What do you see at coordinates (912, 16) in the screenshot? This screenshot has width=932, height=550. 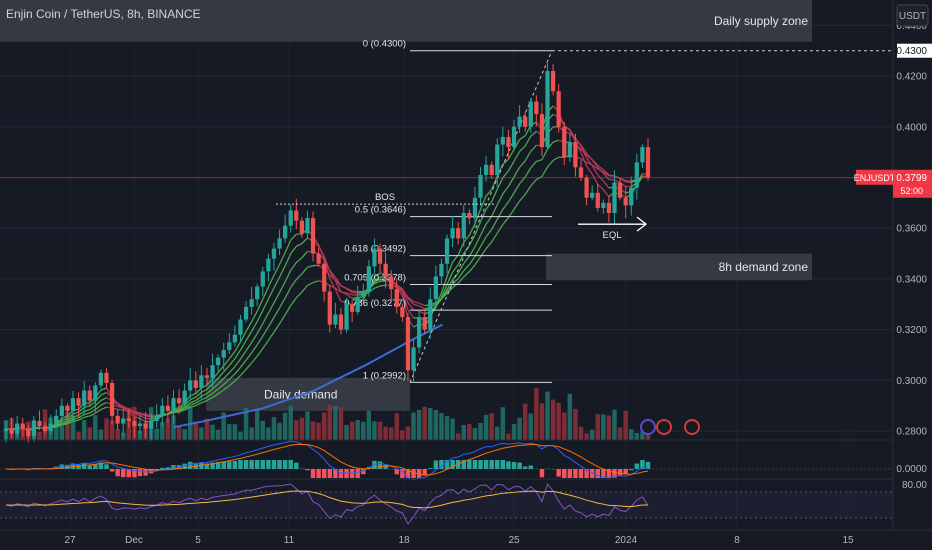 I see `currency-label: USDT` at bounding box center [912, 16].